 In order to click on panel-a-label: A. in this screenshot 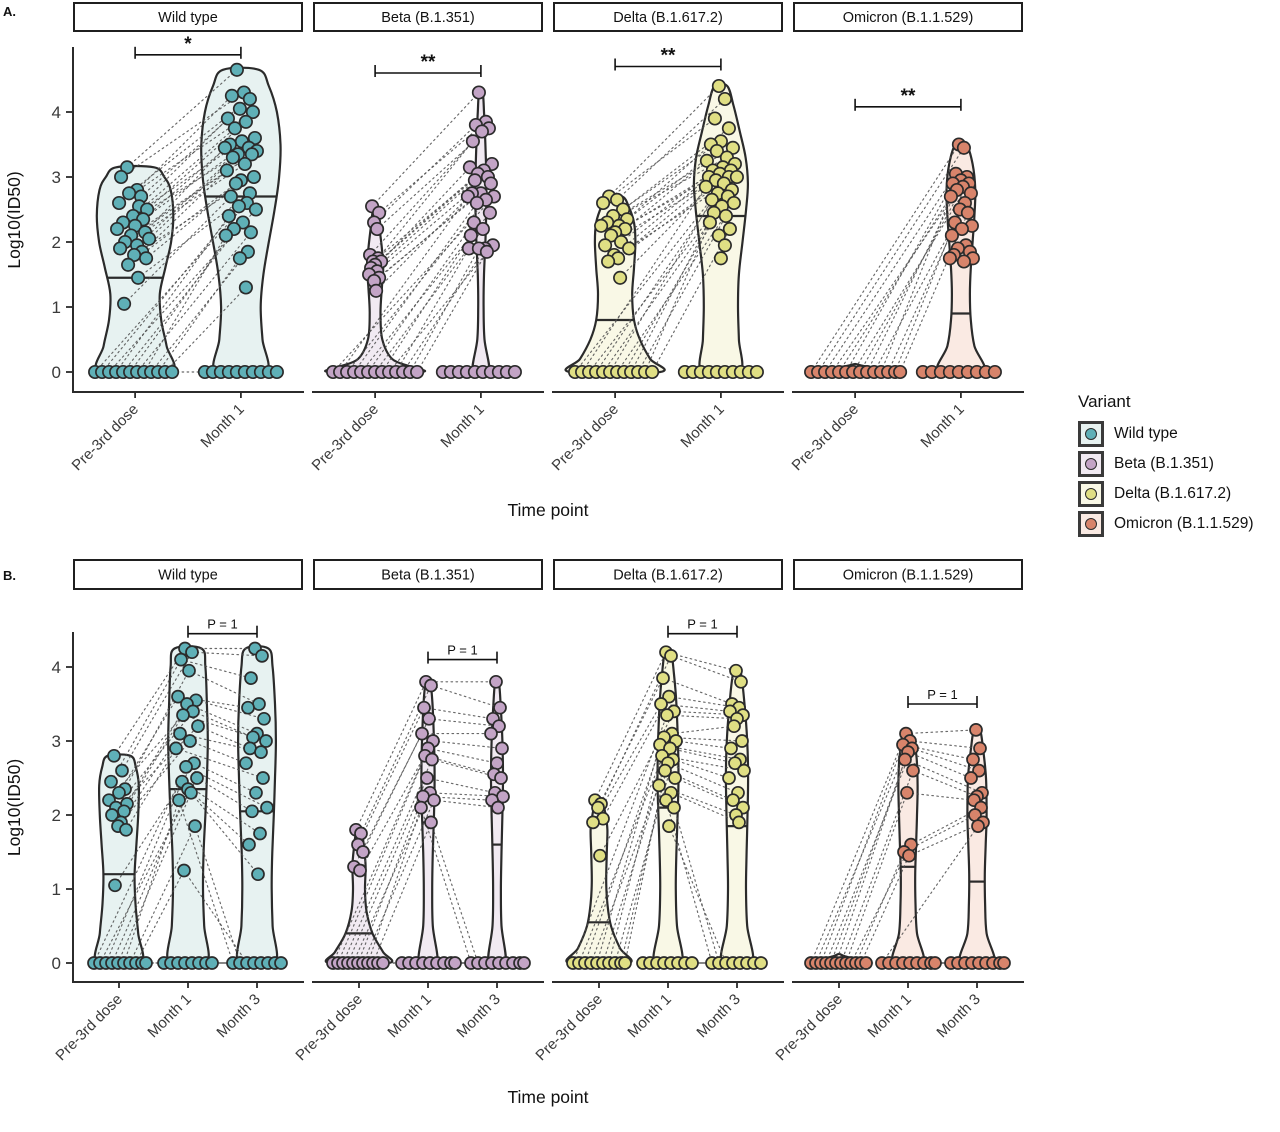, I will do `click(9, 11)`.